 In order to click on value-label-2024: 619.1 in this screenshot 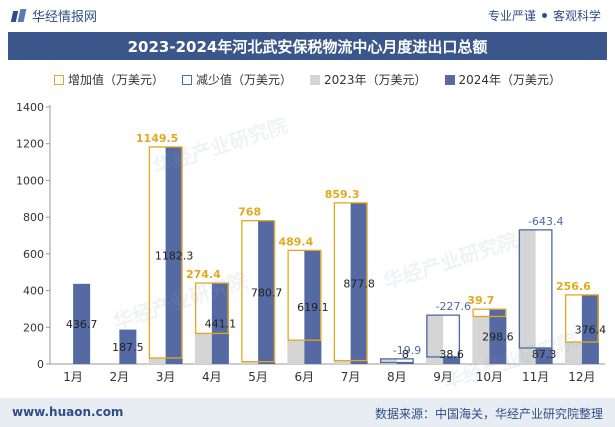, I will do `click(313, 307)`.